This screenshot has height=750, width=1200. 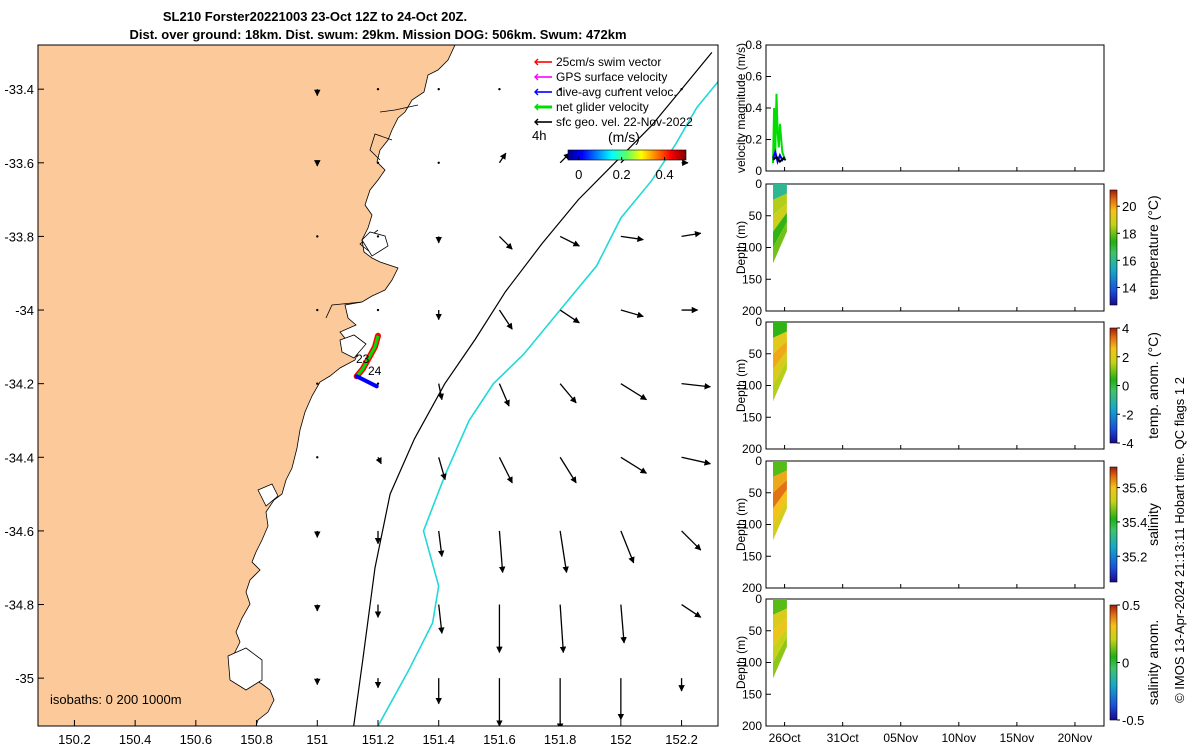 What do you see at coordinates (753, 77) in the screenshot?
I see `y-tick-label: 0.6` at bounding box center [753, 77].